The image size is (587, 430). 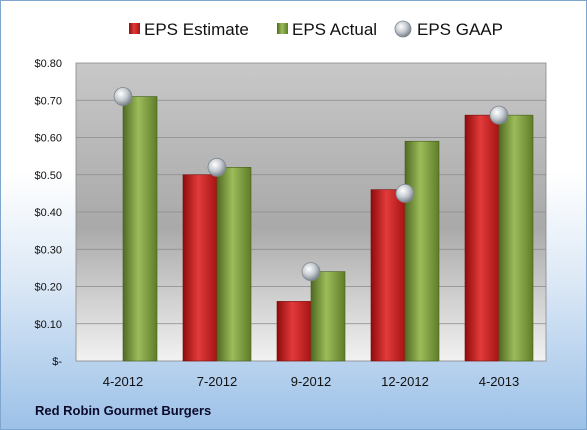 I want to click on legend-item-estimate: EPS Estimate, so click(x=189, y=29).